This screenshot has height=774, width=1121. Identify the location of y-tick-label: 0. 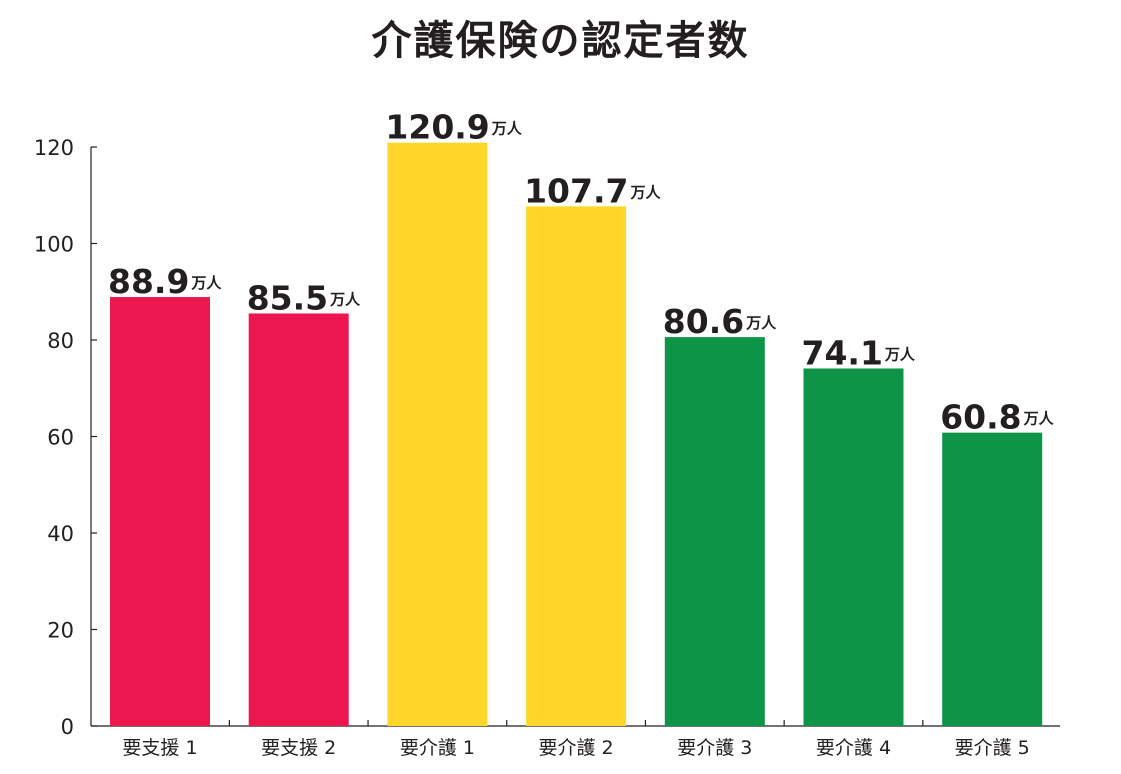
(67, 727).